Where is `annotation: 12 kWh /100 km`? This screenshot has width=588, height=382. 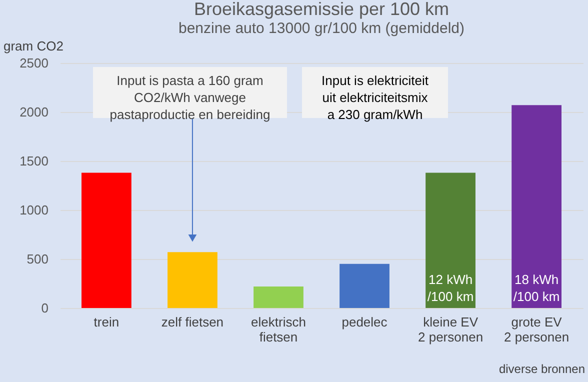 annotation: 12 kWh /100 km is located at coordinates (450, 288).